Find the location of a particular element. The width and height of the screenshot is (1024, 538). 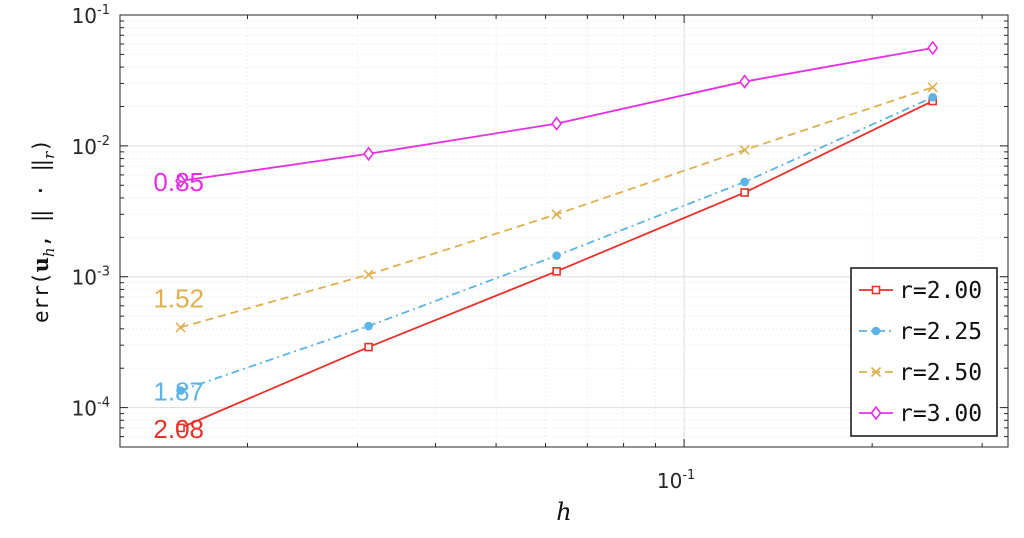

y-label-u: u is located at coordinates (40, 264).